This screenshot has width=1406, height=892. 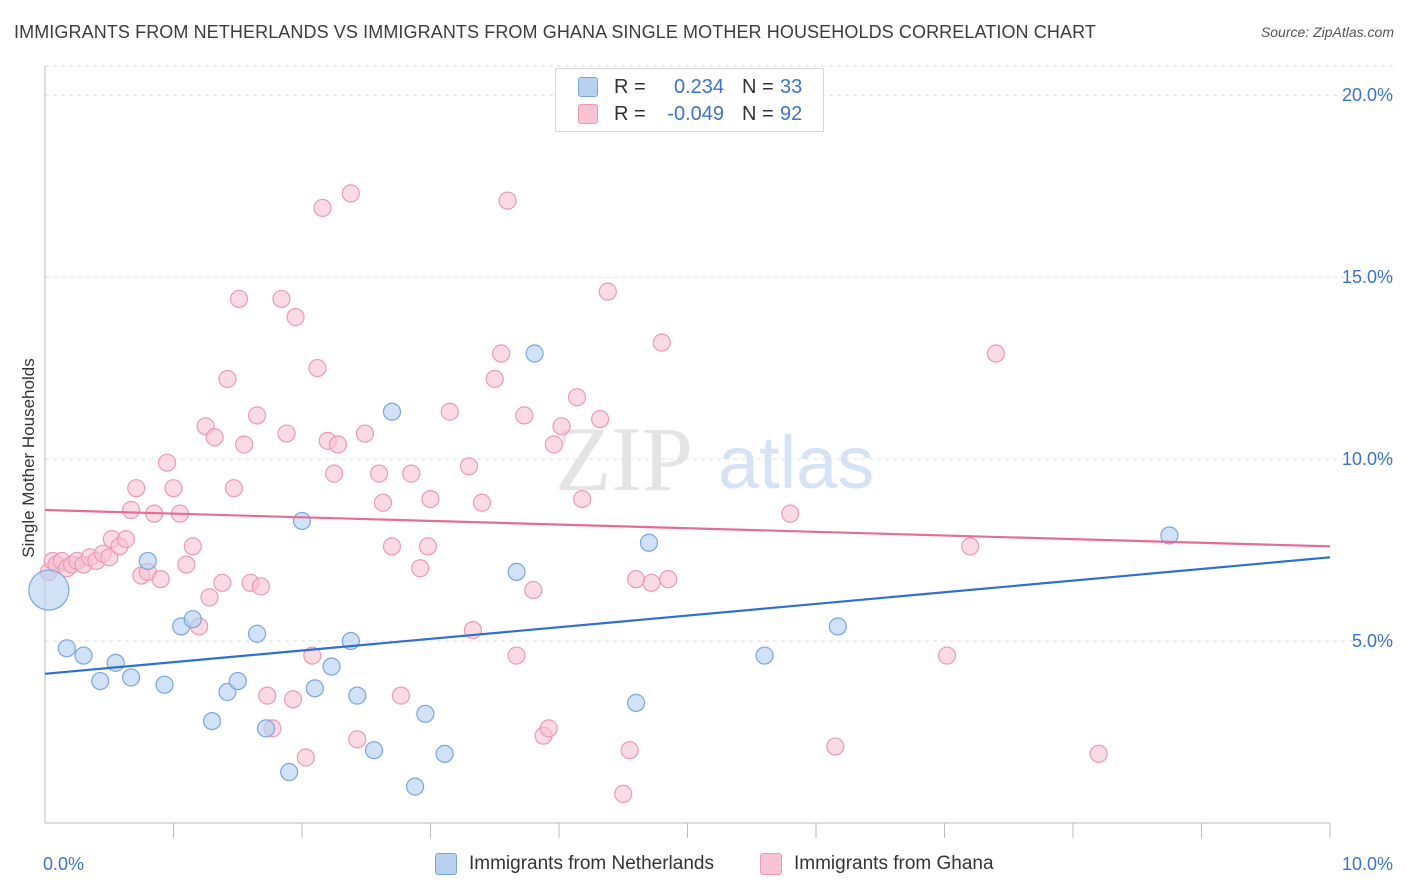 What do you see at coordinates (758, 86) in the screenshot?
I see `n-label: N =` at bounding box center [758, 86].